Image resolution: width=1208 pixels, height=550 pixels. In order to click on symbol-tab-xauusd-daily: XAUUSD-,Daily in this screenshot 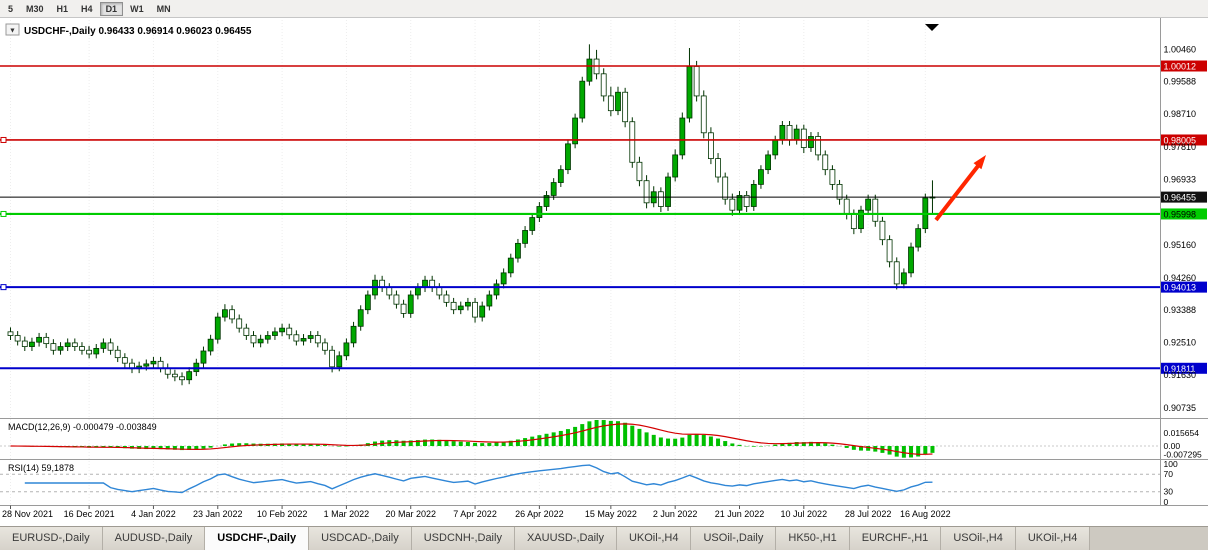, I will do `click(565, 538)`.